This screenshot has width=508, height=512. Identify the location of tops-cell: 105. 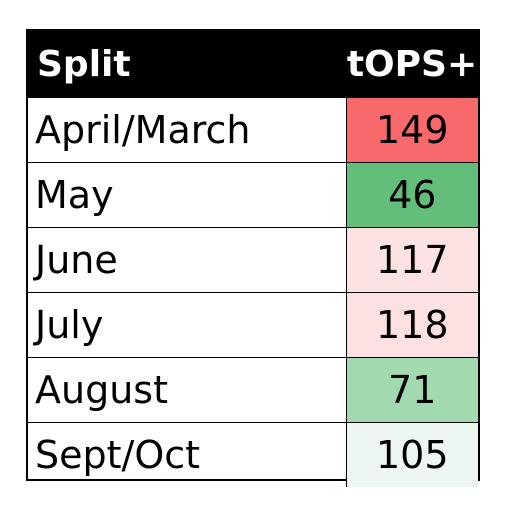
(412, 454).